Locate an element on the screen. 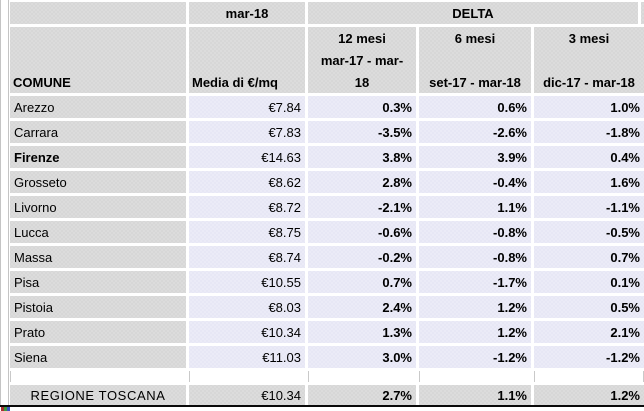  comune-cell: Prato is located at coordinates (98, 332).